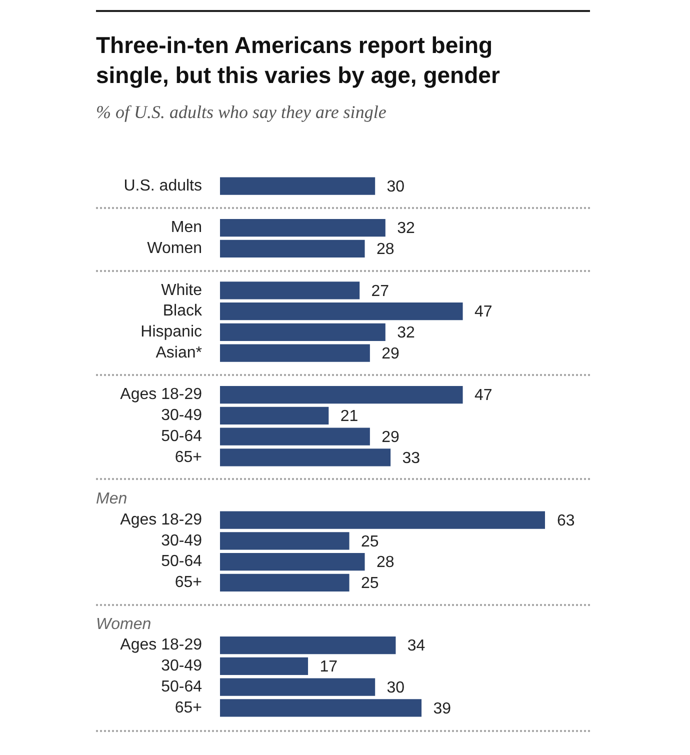 This screenshot has height=755, width=690. Describe the element at coordinates (181, 290) in the screenshot. I see `y-tick-label: White` at that location.